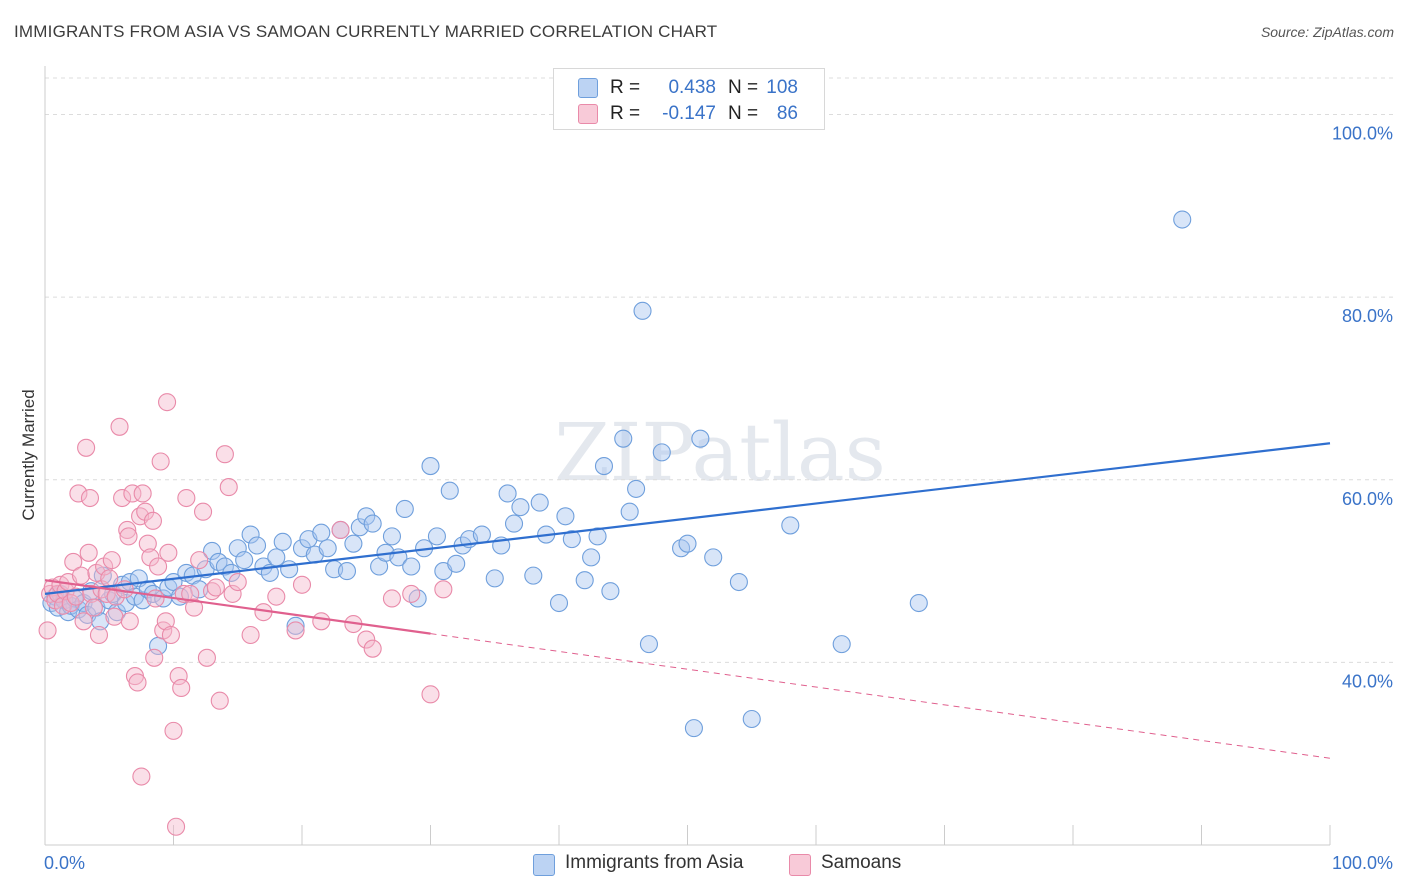 This screenshot has height=892, width=1406. Describe the element at coordinates (1367, 681) in the screenshot. I see `y-tick-label: 40.0%` at that location.